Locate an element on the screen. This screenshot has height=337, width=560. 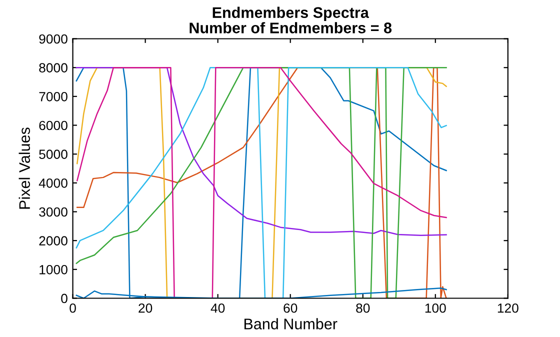
x-tick-label: 100 is located at coordinates (435, 308).